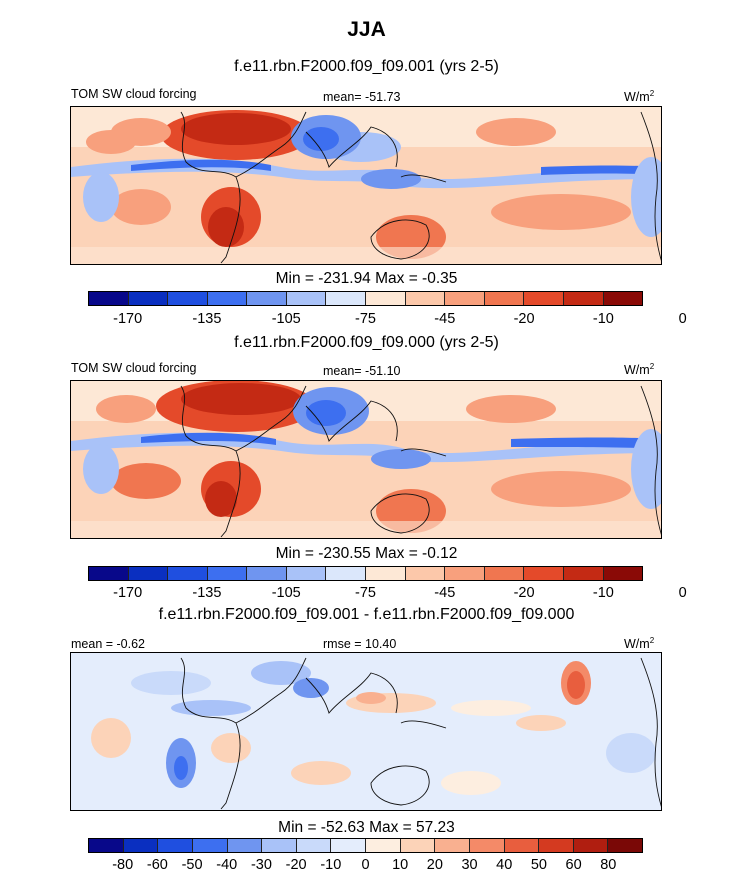  I want to click on panel-3-map-field, so click(366, 731).